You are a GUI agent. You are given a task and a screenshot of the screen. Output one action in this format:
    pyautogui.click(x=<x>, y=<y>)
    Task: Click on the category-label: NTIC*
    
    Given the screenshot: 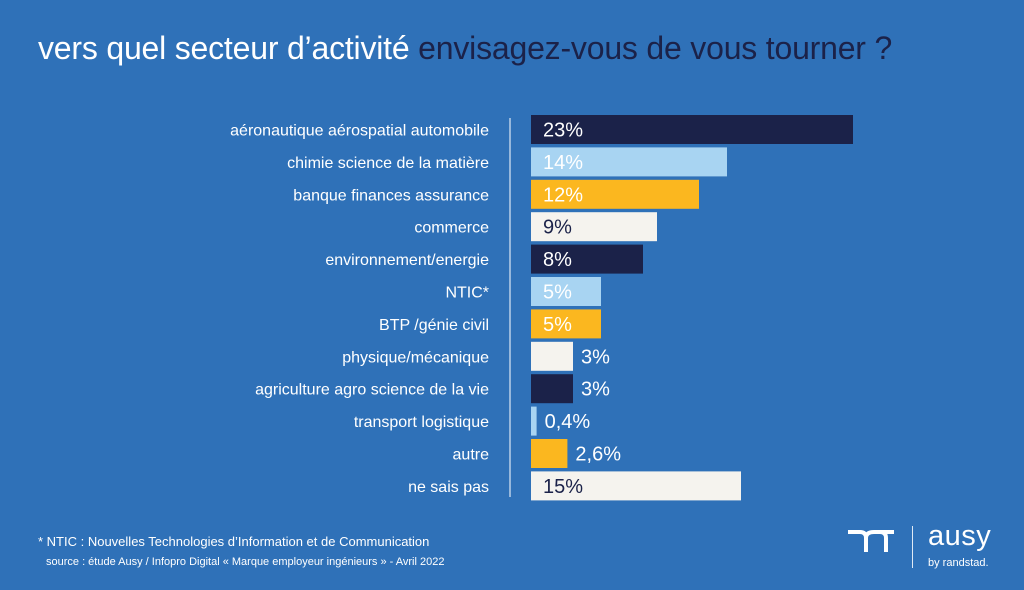 What is the action you would take?
    pyautogui.click(x=467, y=293)
    